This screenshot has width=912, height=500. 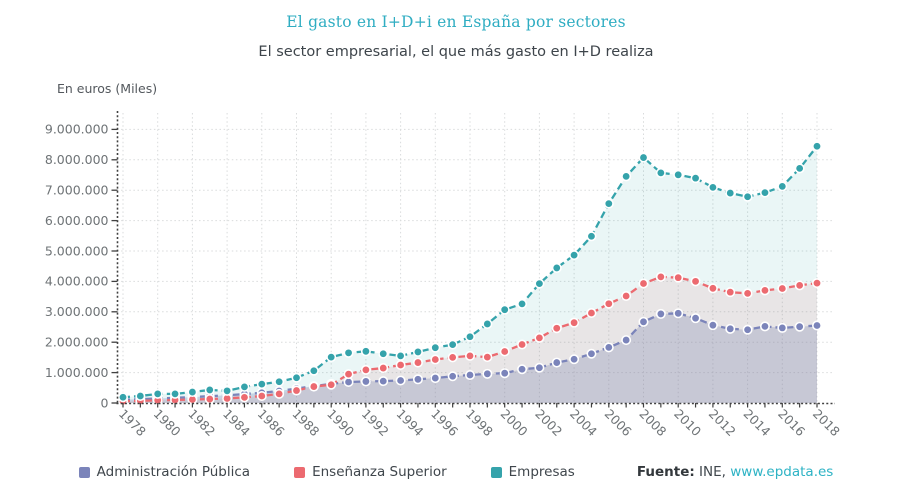 I want to click on legend-item-ensenanza-superior: Enseñanza Superior, so click(x=370, y=472).